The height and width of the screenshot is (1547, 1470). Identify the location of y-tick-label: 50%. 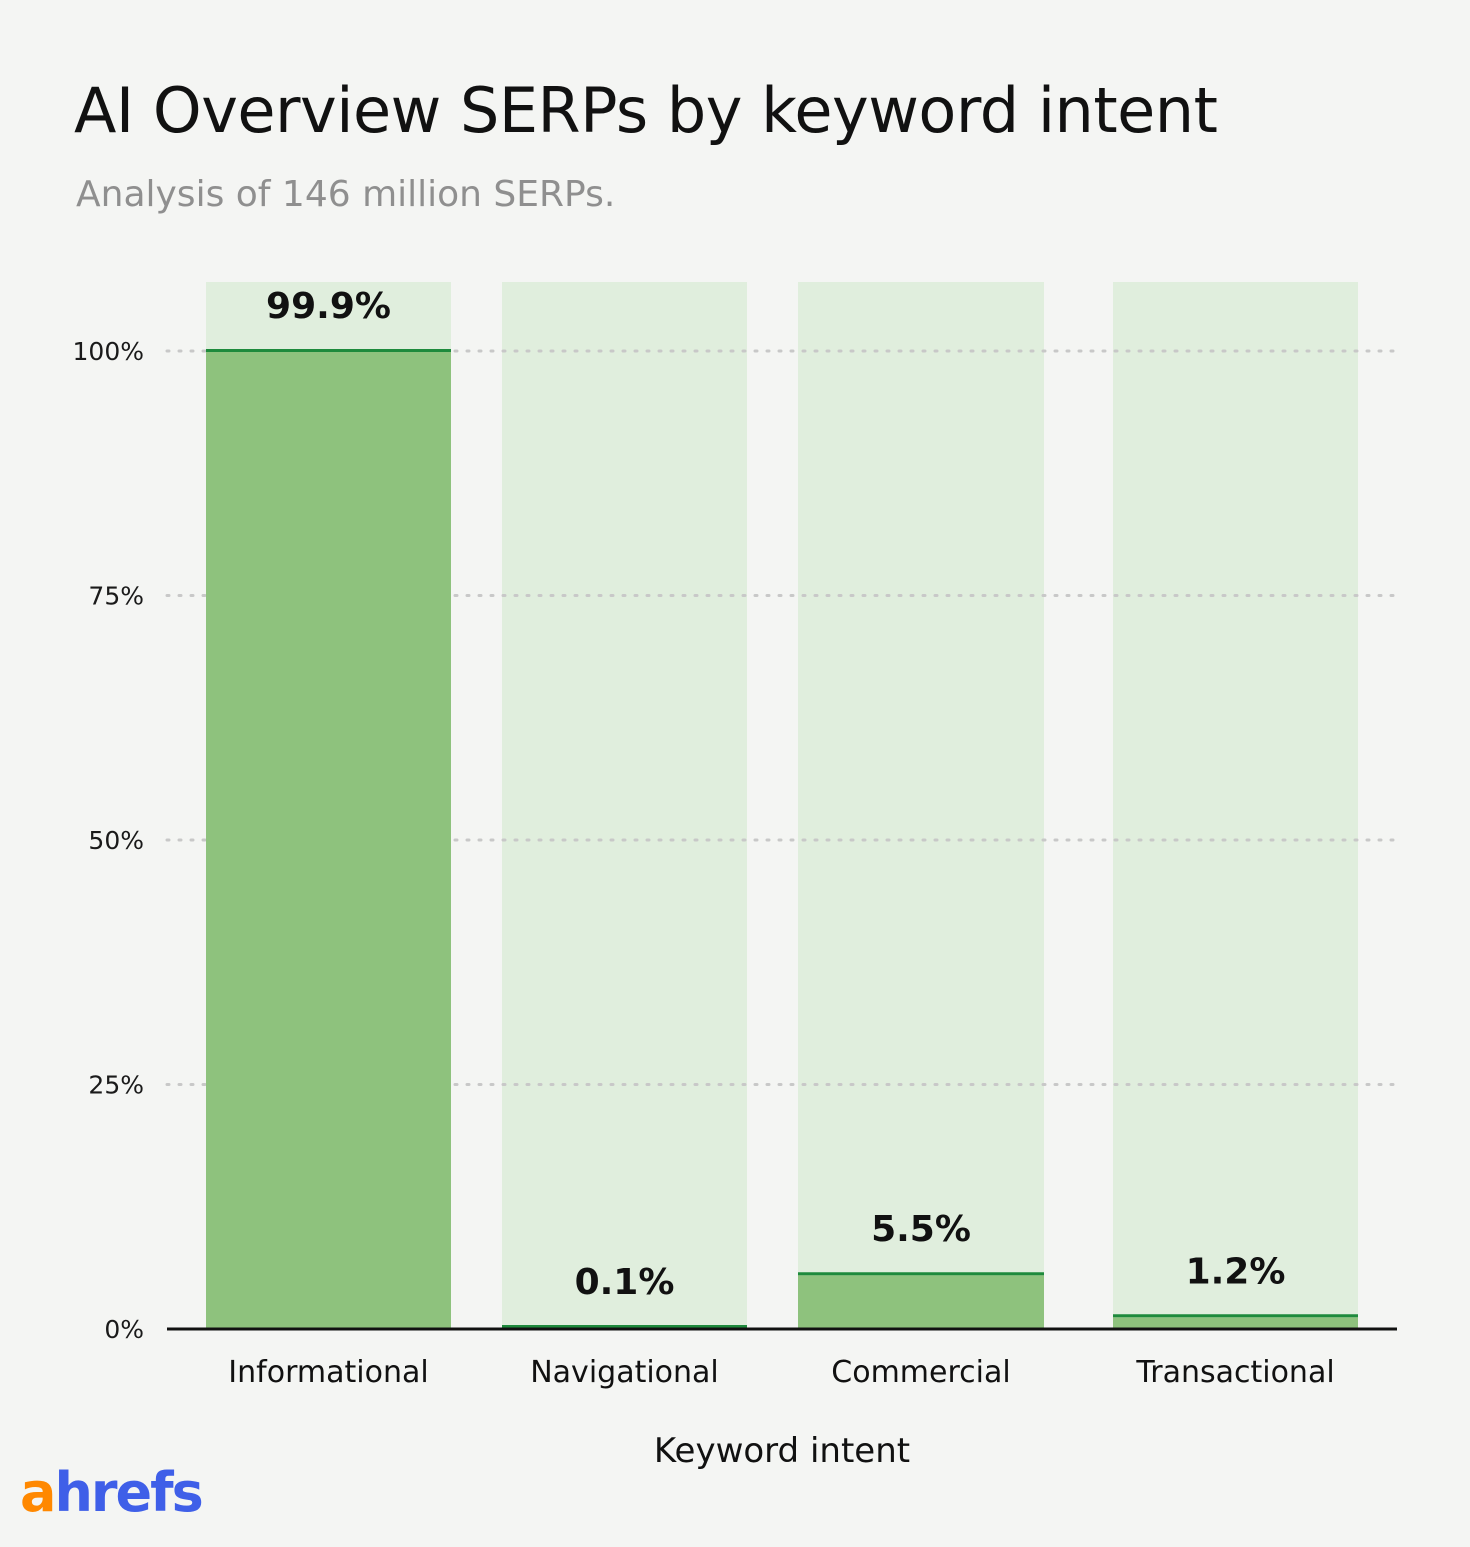
(116, 840).